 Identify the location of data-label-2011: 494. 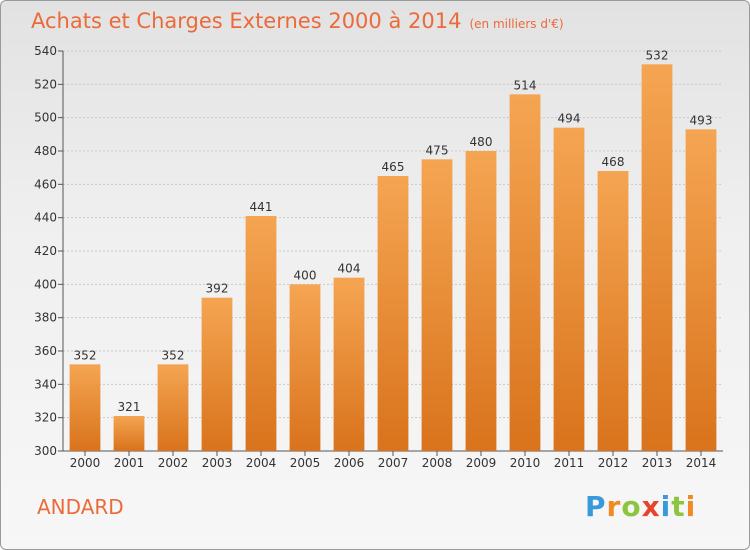
(569, 119).